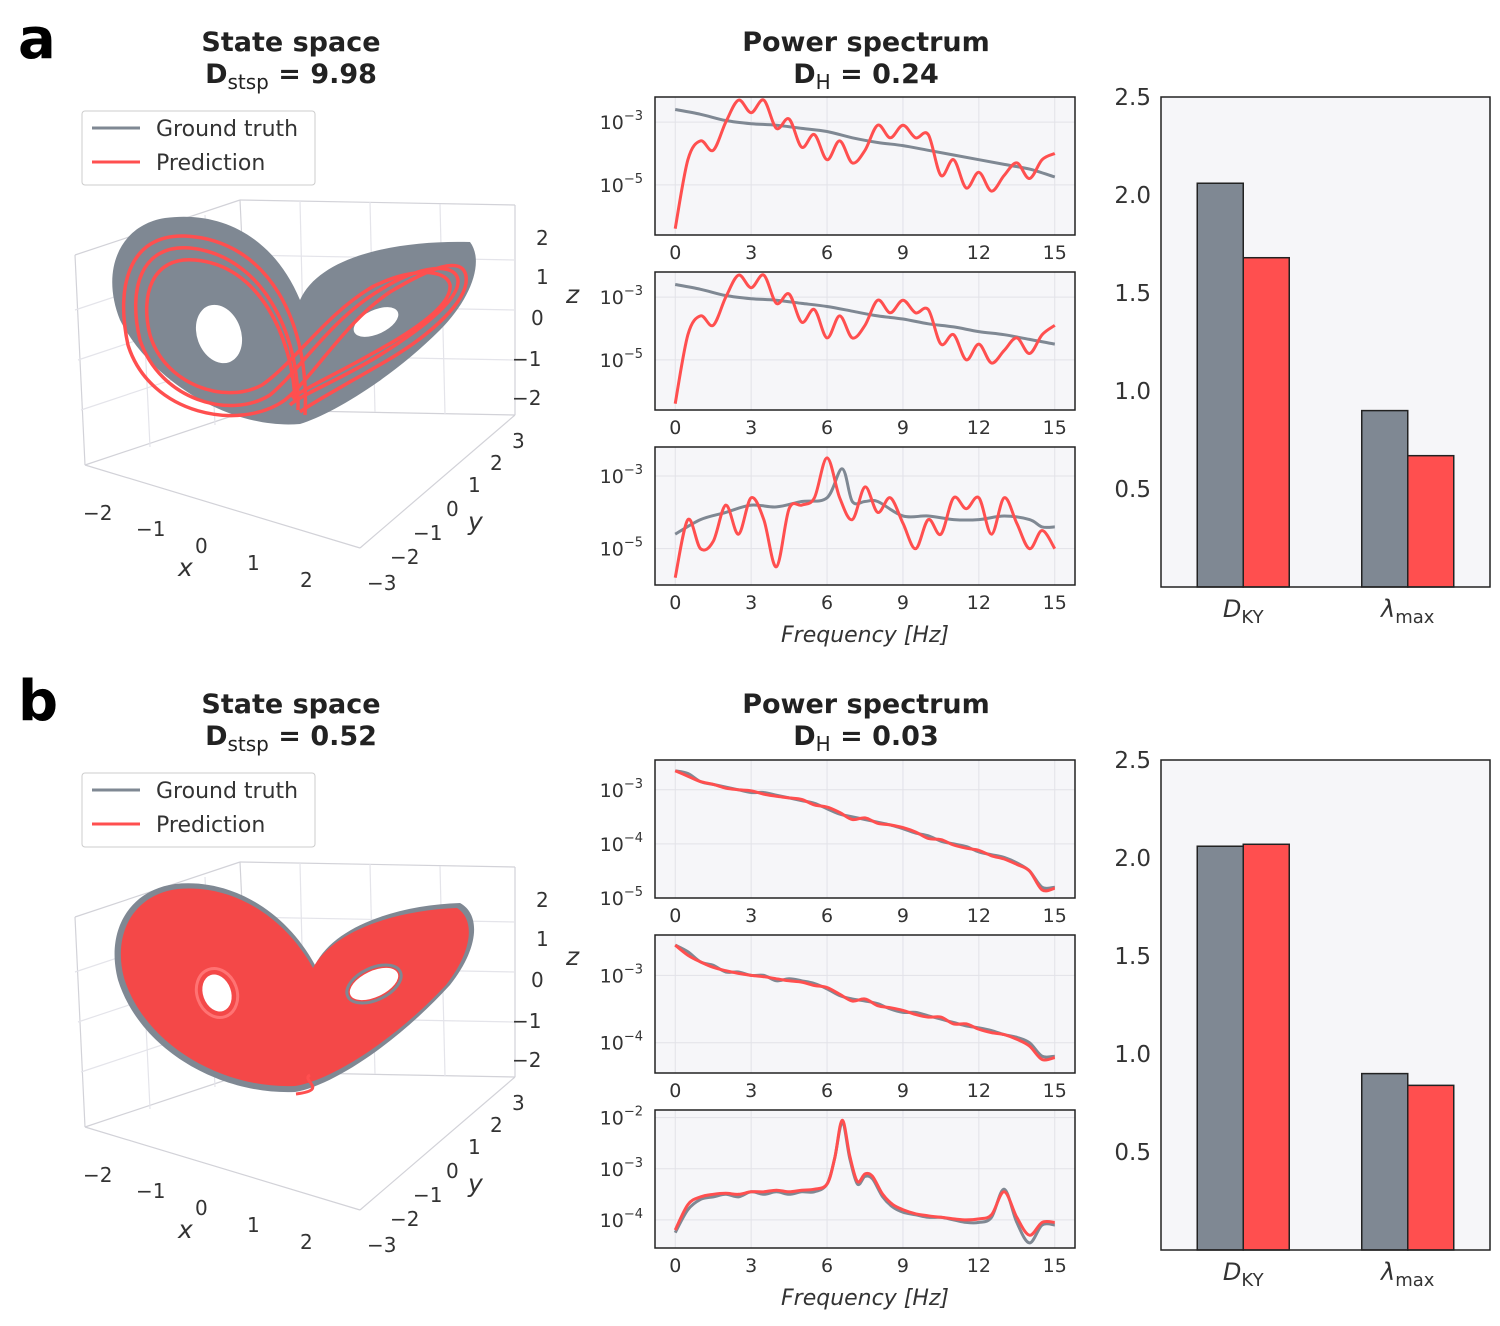  Describe the element at coordinates (198, 148) in the screenshot. I see `legend-a: Ground truth Prediction` at that location.